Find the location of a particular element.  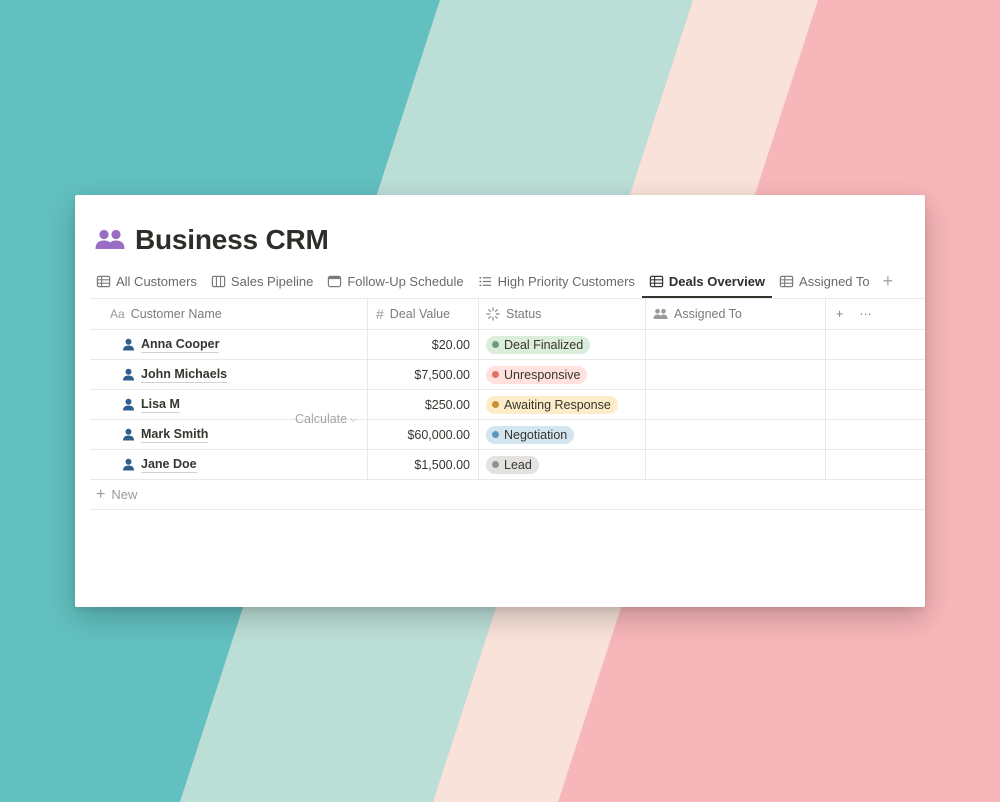

page-header: Business CRM is located at coordinates (212, 240).